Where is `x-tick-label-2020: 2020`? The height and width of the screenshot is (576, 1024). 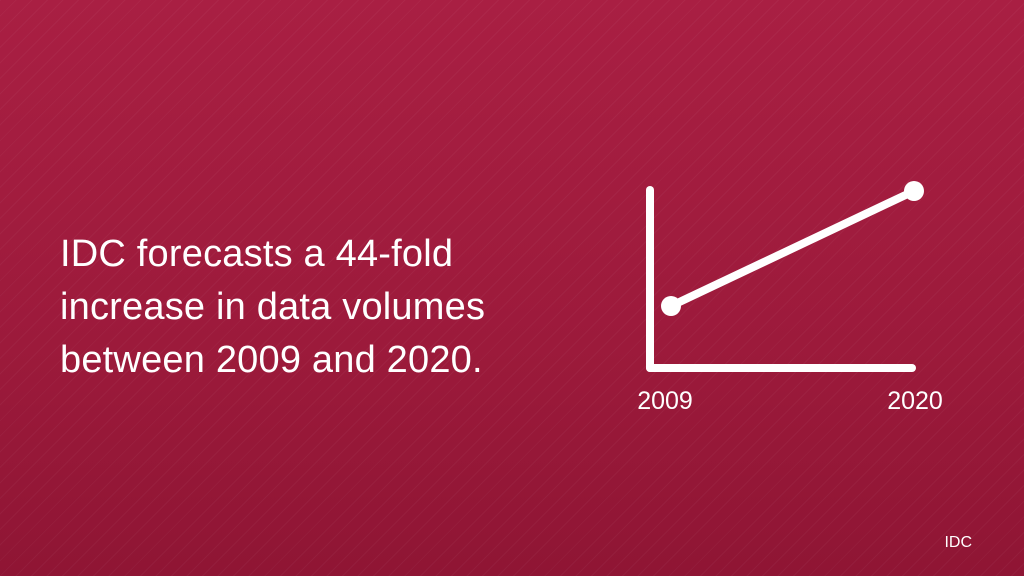
x-tick-label-2020: 2020 is located at coordinates (915, 401).